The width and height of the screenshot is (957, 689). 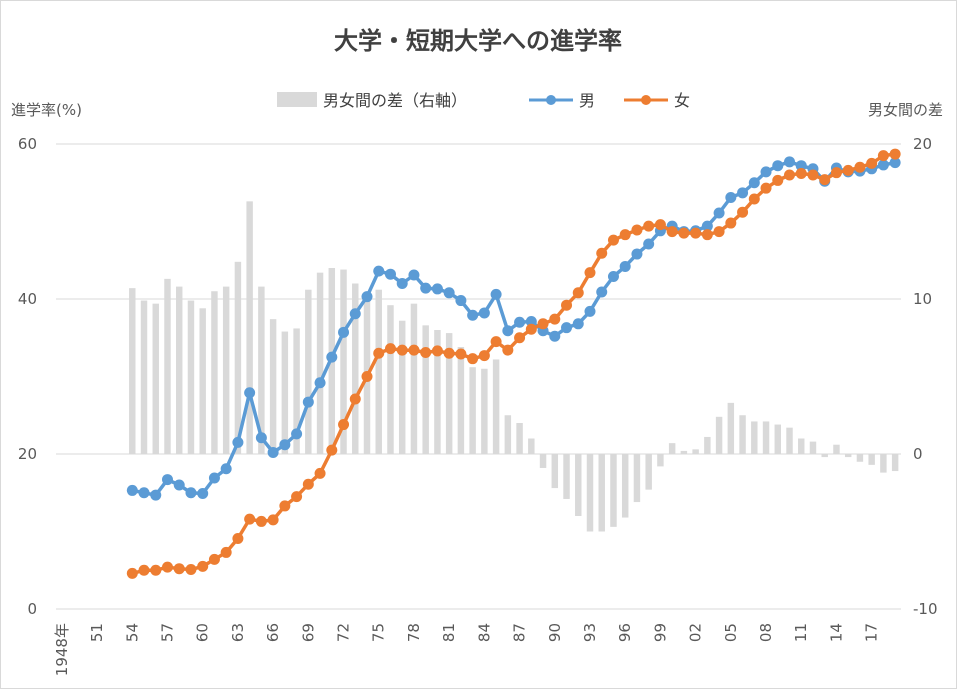 What do you see at coordinates (484, 632) in the screenshot?
I see `x-tick-label: 84` at bounding box center [484, 632].